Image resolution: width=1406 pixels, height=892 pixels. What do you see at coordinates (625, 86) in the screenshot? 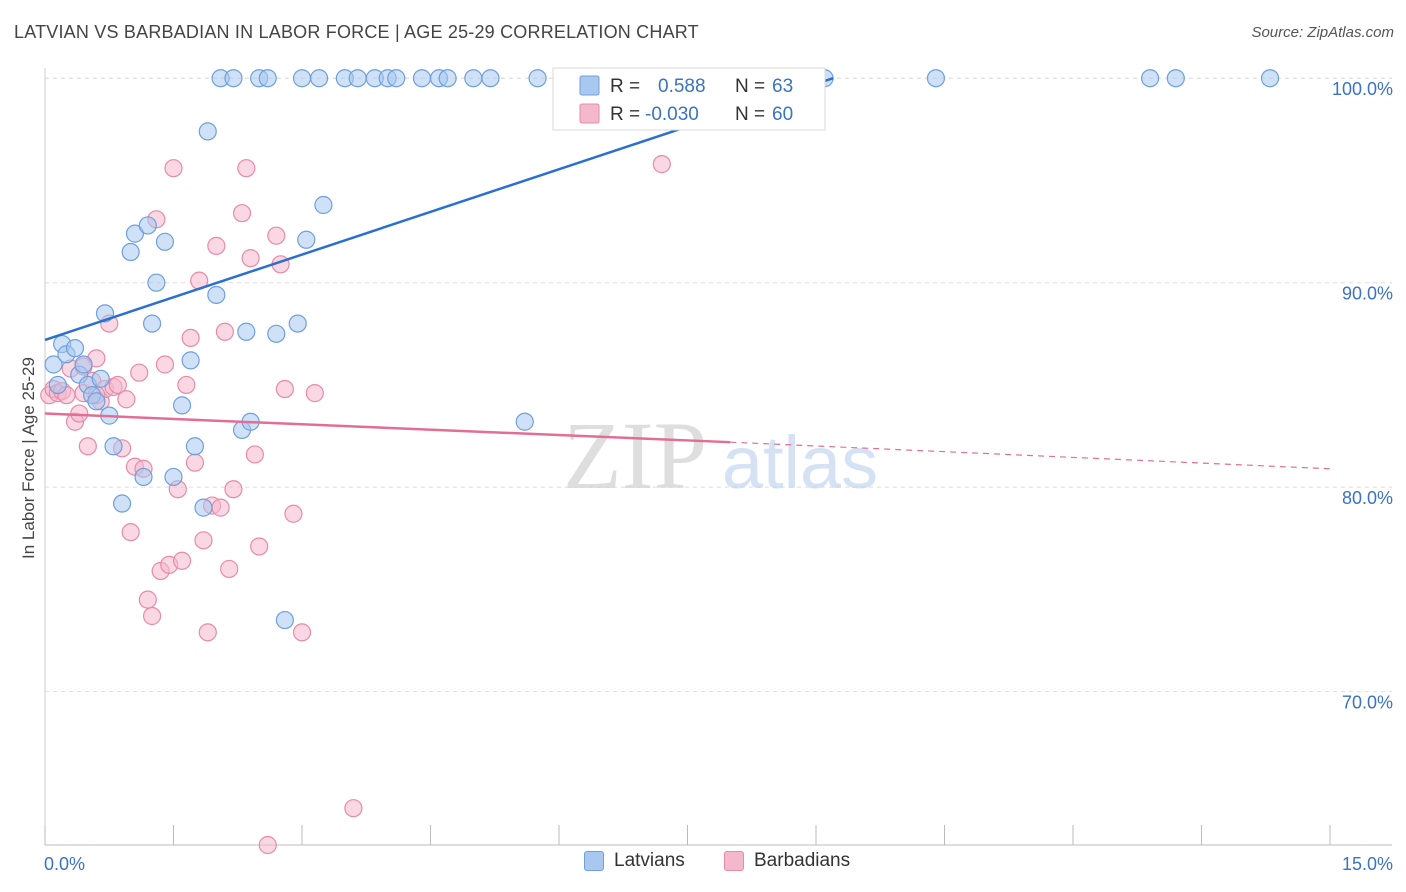
I see `latvians-r-label: R =` at bounding box center [625, 86].